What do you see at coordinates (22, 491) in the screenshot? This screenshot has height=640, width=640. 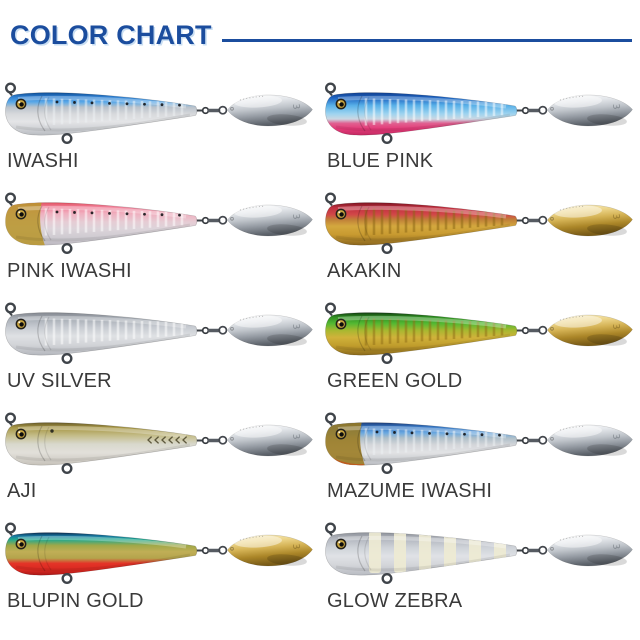 I see `lure-label: AJI` at bounding box center [22, 491].